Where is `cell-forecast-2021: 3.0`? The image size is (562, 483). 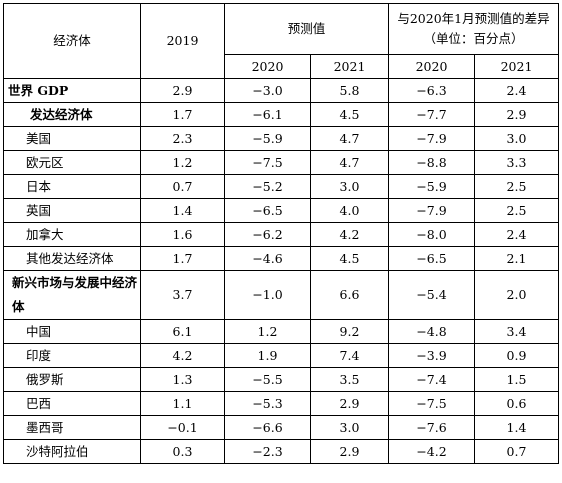
cell-forecast-2021: 3.0 is located at coordinates (349, 186).